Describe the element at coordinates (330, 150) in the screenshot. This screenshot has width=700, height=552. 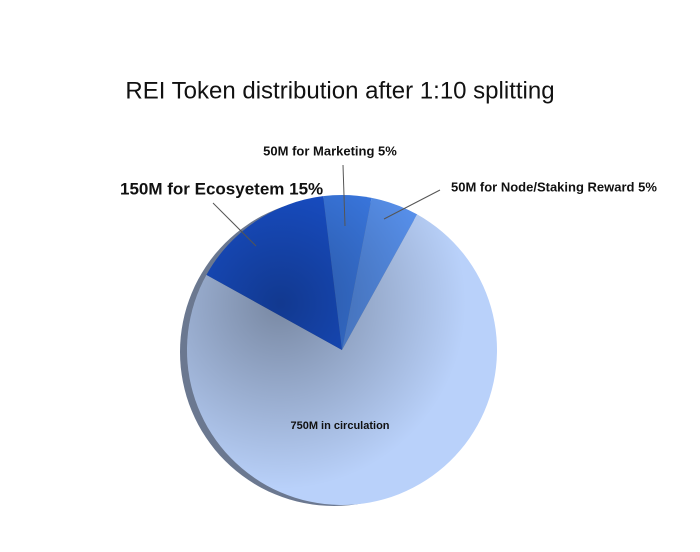
I see `slice-label: 50M for Marketing 5%` at that location.